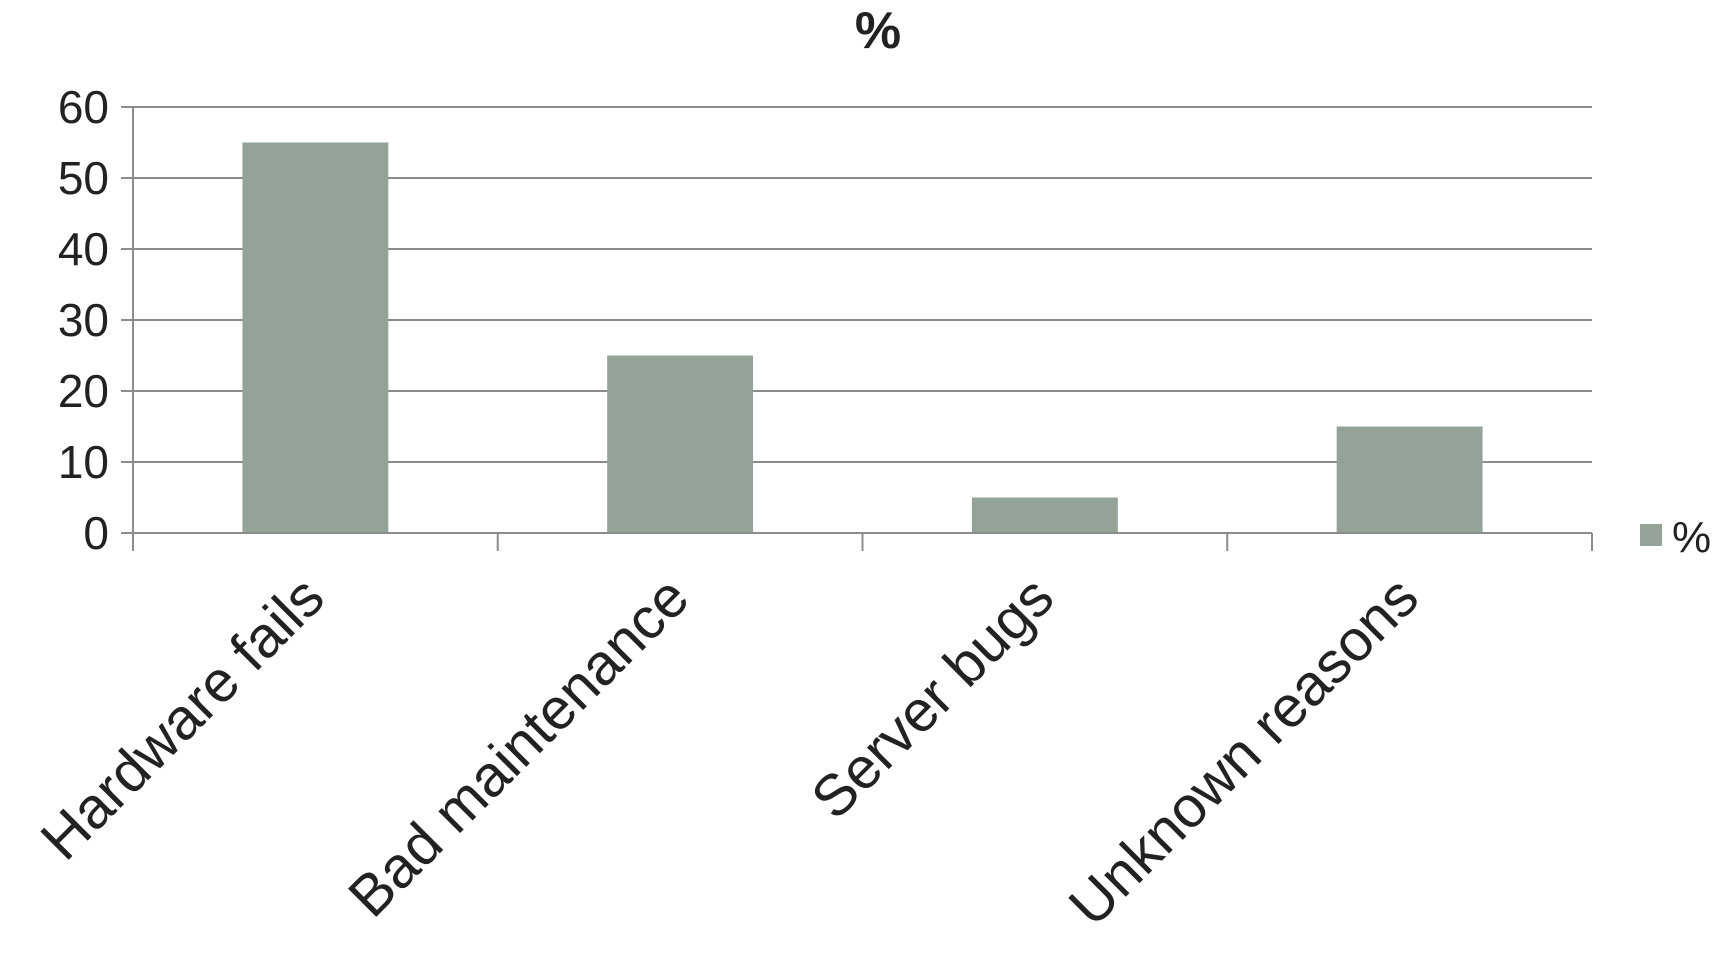 The width and height of the screenshot is (1726, 965). Describe the element at coordinates (1651, 535) in the screenshot. I see `legend-swatch` at that location.